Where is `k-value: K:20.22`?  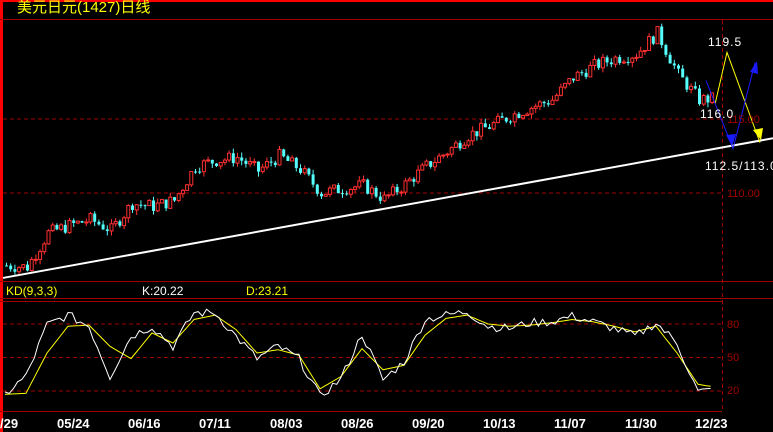 k-value: K:20.22 is located at coordinates (163, 291).